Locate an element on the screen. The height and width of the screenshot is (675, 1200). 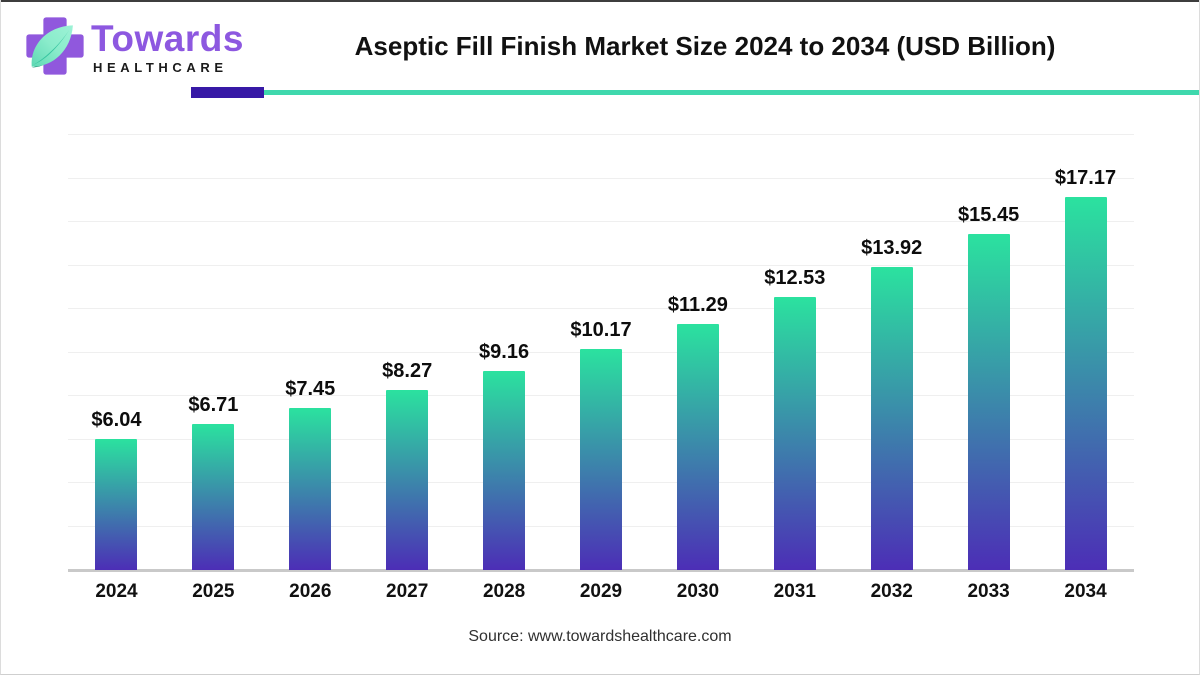
bar-slot-2024: $6.04 is located at coordinates (116, 352).